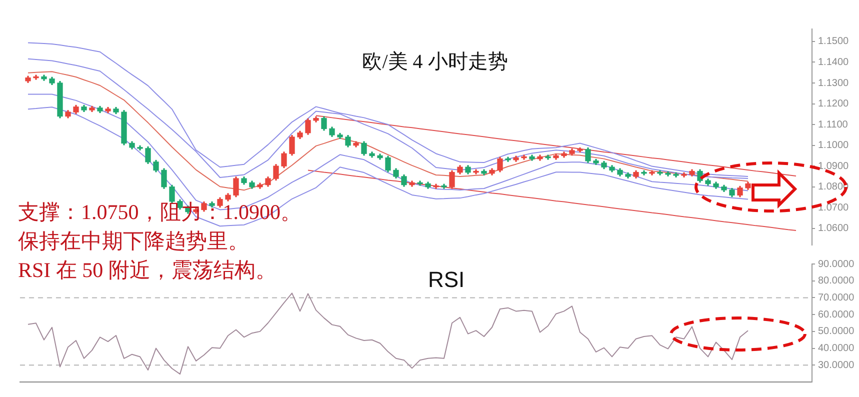 The image size is (859, 397). I want to click on y-tick-label: 1.1200, so click(834, 104).